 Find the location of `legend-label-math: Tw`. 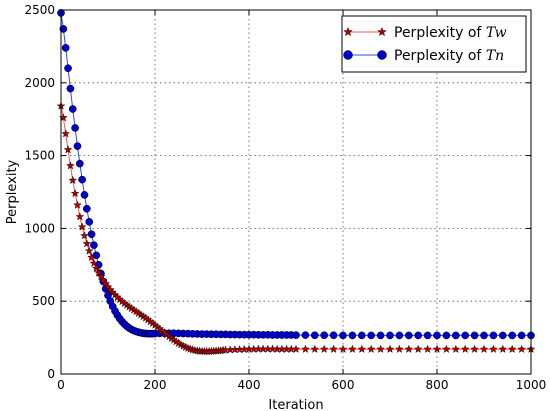

legend-label-math: Tw is located at coordinates (496, 33).